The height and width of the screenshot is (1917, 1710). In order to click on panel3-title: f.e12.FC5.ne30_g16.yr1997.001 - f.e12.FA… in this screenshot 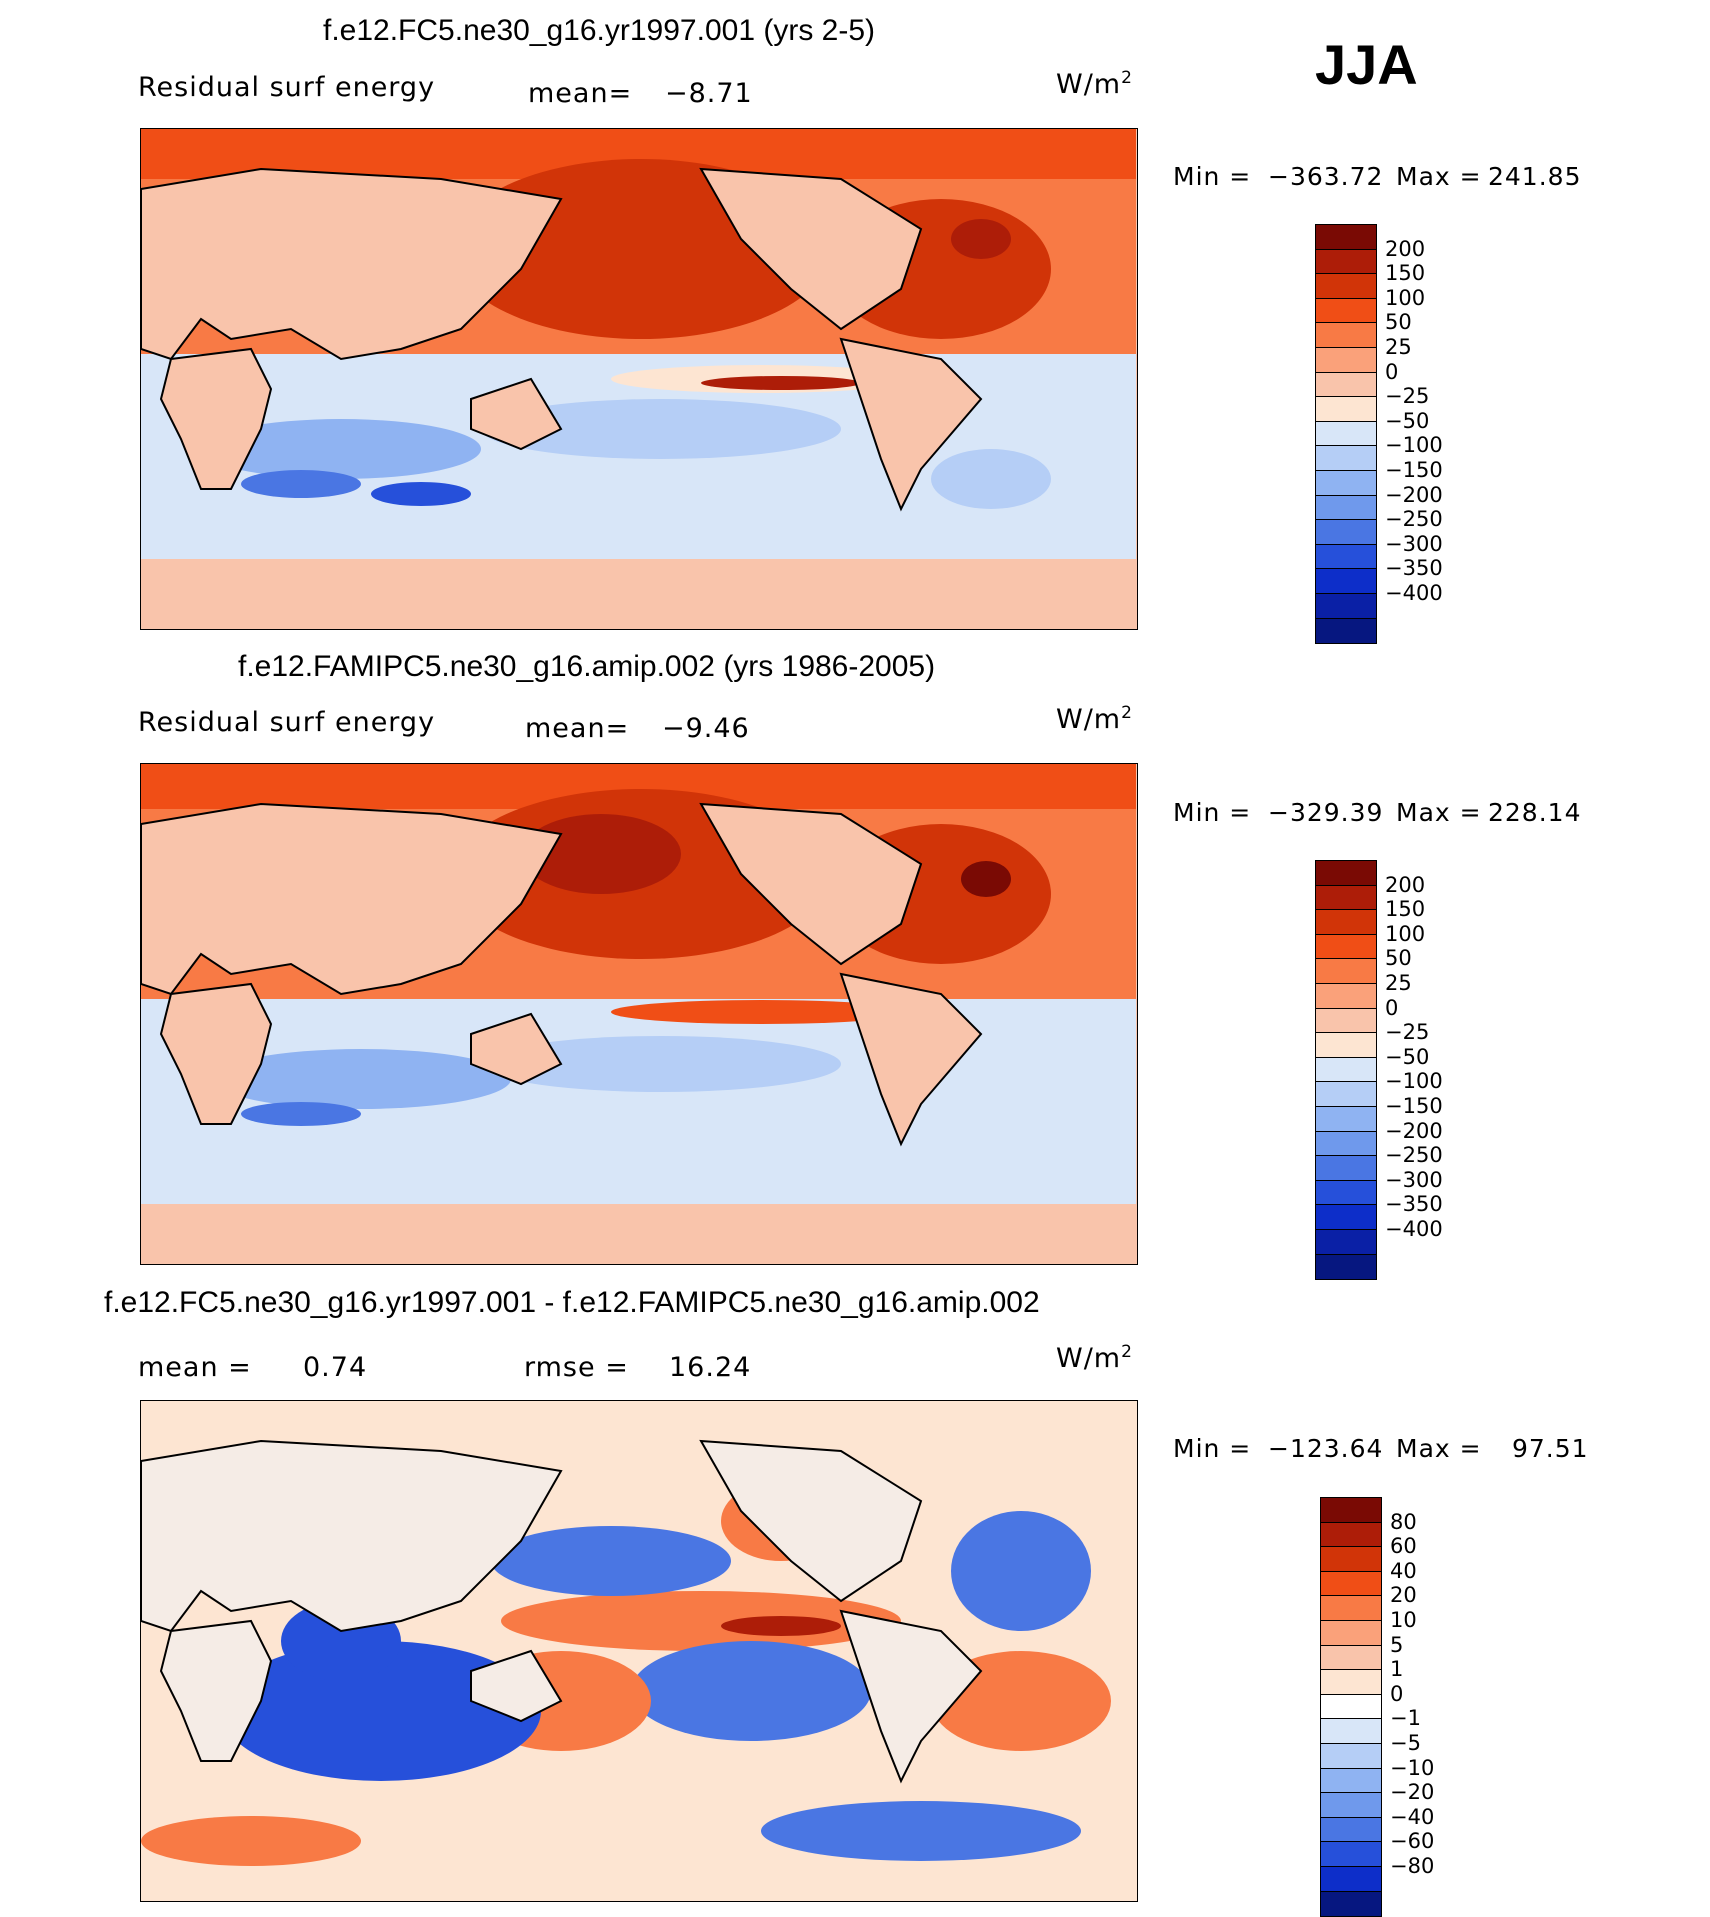, I will do `click(572, 1302)`.